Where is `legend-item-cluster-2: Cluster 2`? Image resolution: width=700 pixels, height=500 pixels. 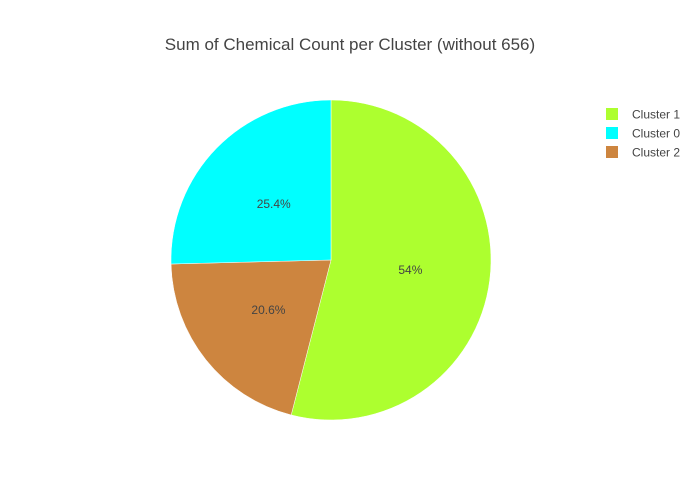
legend-item-cluster-2: Cluster 2 is located at coordinates (643, 153).